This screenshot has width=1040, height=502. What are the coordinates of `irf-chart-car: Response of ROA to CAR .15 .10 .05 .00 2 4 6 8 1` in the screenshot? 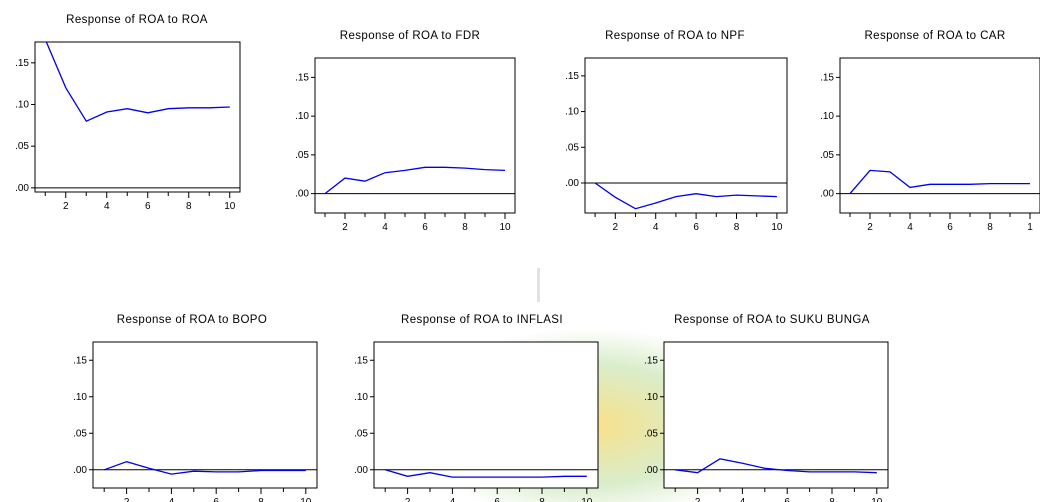 It's located at (930, 131).